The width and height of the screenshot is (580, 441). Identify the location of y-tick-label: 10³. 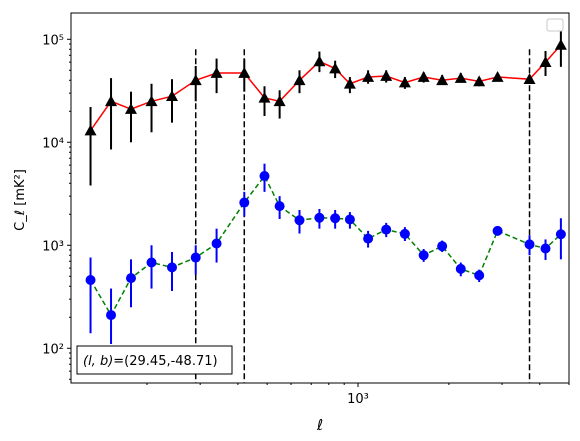
(53, 246).